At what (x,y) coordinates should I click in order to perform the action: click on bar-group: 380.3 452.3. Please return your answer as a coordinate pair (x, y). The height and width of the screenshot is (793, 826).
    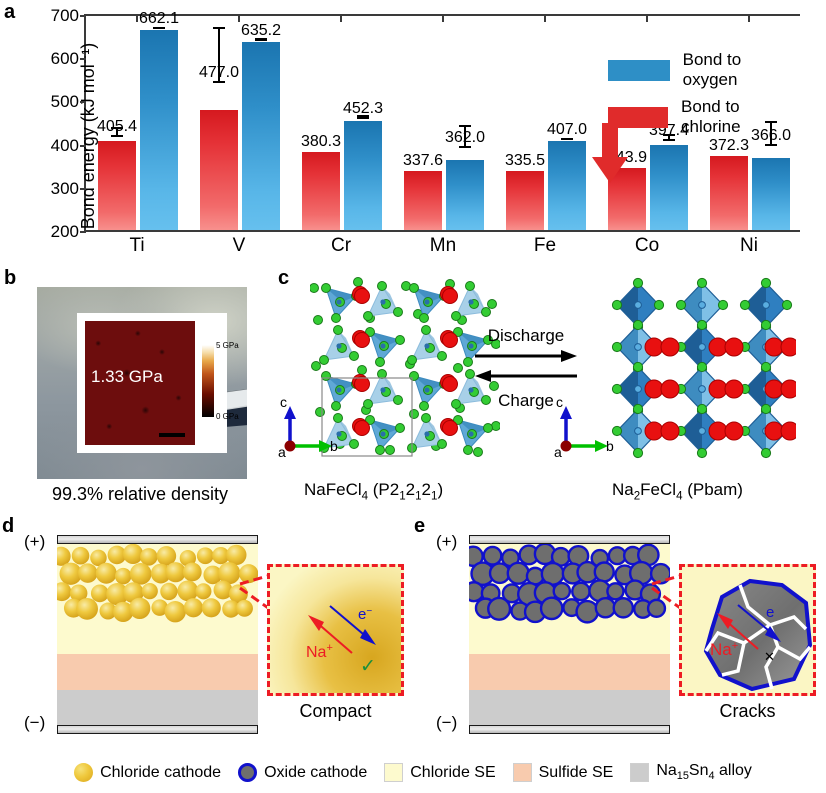
    Looking at the image, I should click on (341, 123).